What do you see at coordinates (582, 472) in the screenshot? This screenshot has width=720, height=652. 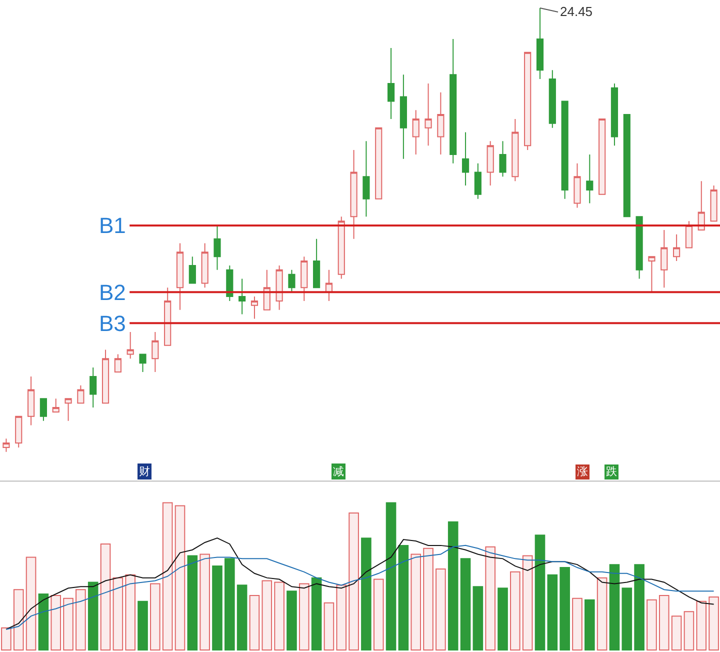 I see `text: 涨` at bounding box center [582, 472].